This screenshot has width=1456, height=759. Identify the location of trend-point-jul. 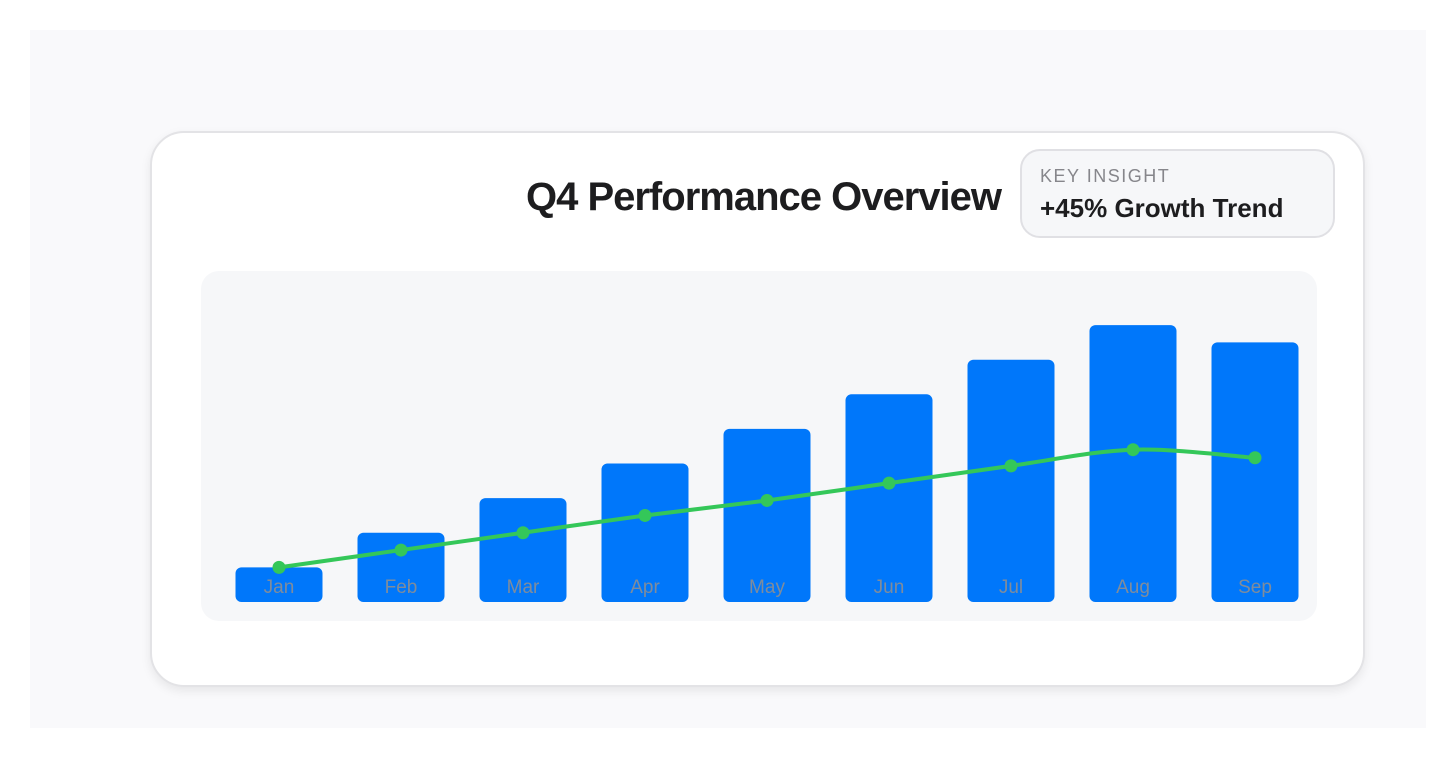
(1011, 466).